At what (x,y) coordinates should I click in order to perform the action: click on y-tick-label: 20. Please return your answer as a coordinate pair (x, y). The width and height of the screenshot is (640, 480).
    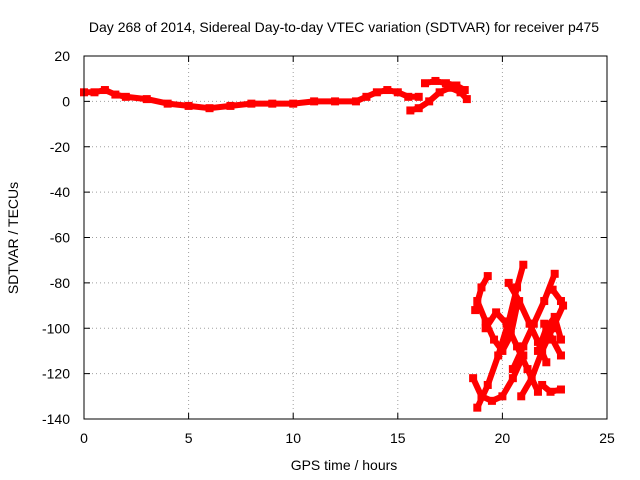
    Looking at the image, I should click on (62, 56).